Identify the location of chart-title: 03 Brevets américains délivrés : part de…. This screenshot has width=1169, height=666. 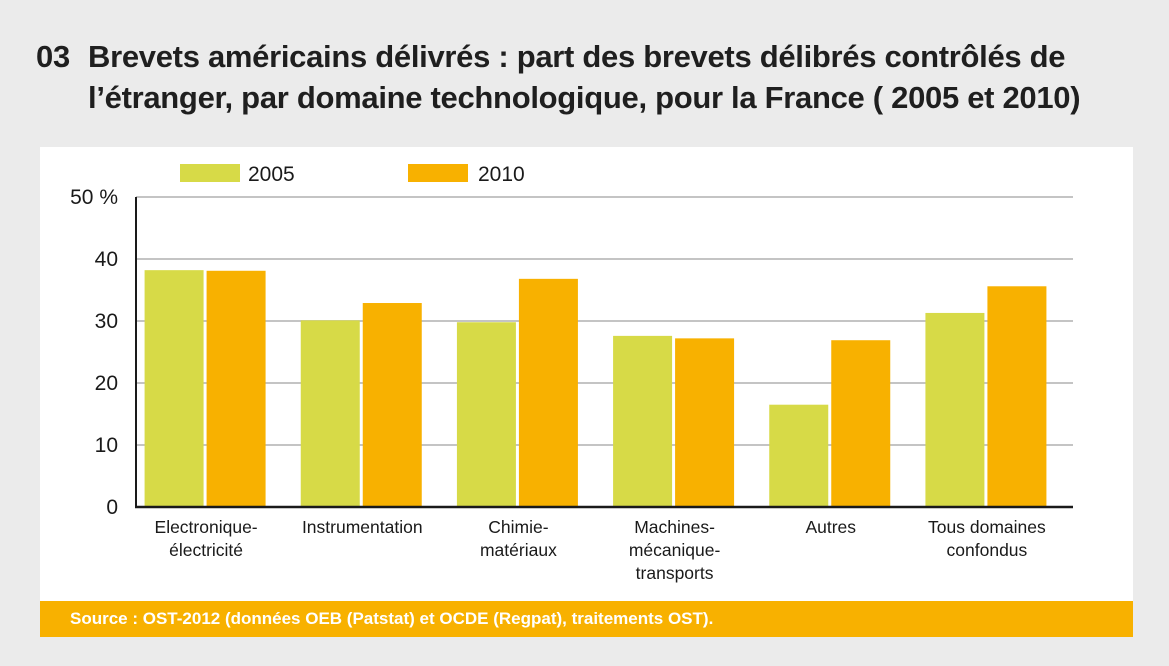
(591, 77).